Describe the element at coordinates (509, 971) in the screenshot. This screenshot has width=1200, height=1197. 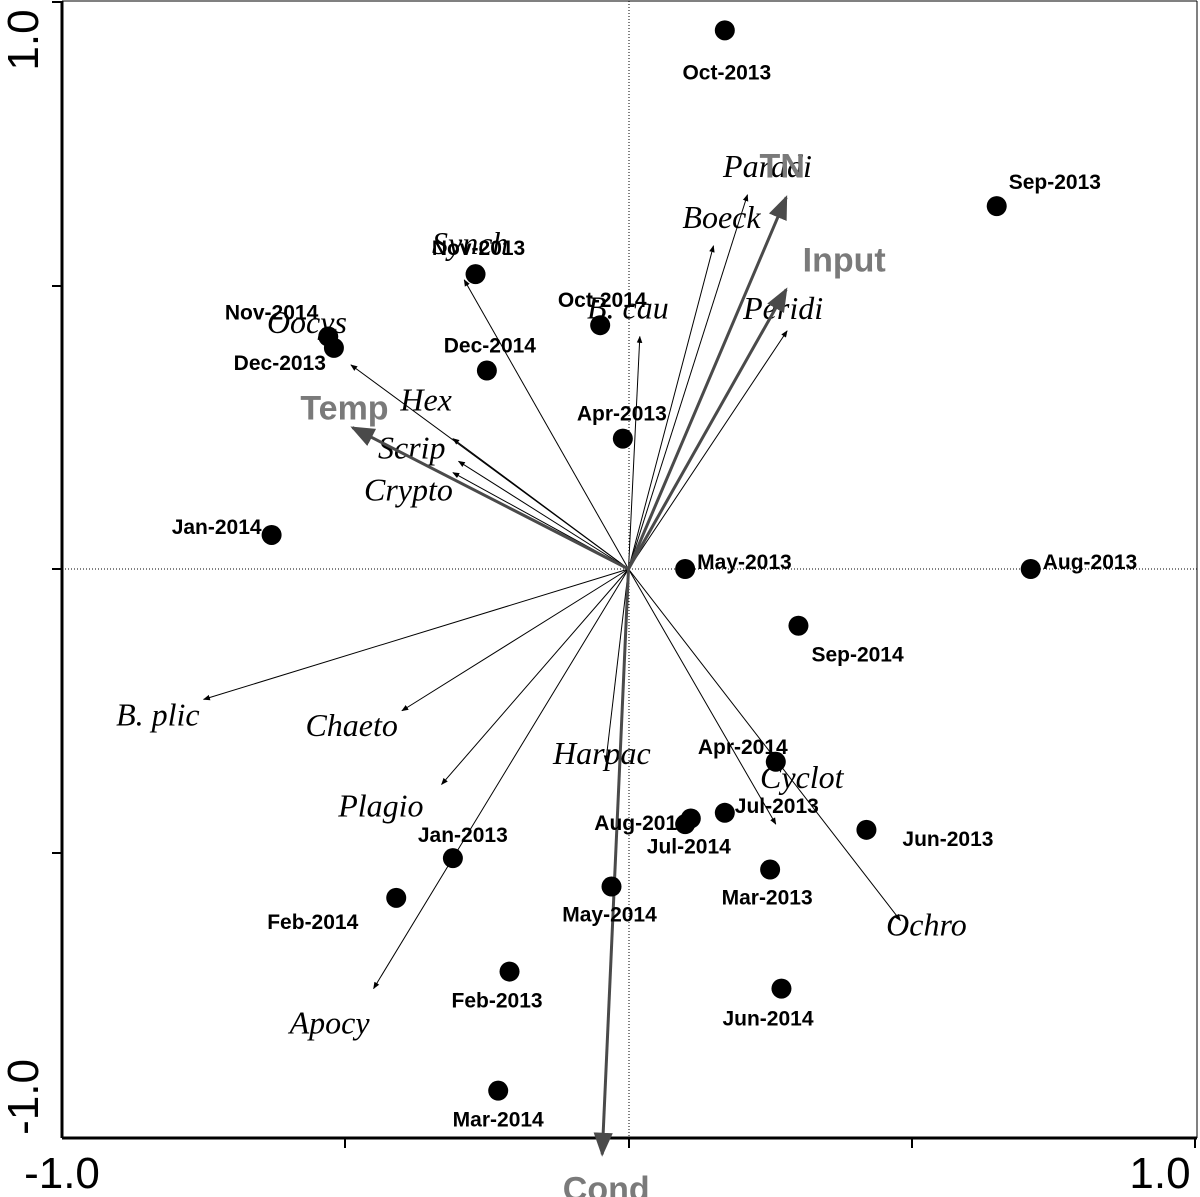
I see `sample-point-feb-2013` at that location.